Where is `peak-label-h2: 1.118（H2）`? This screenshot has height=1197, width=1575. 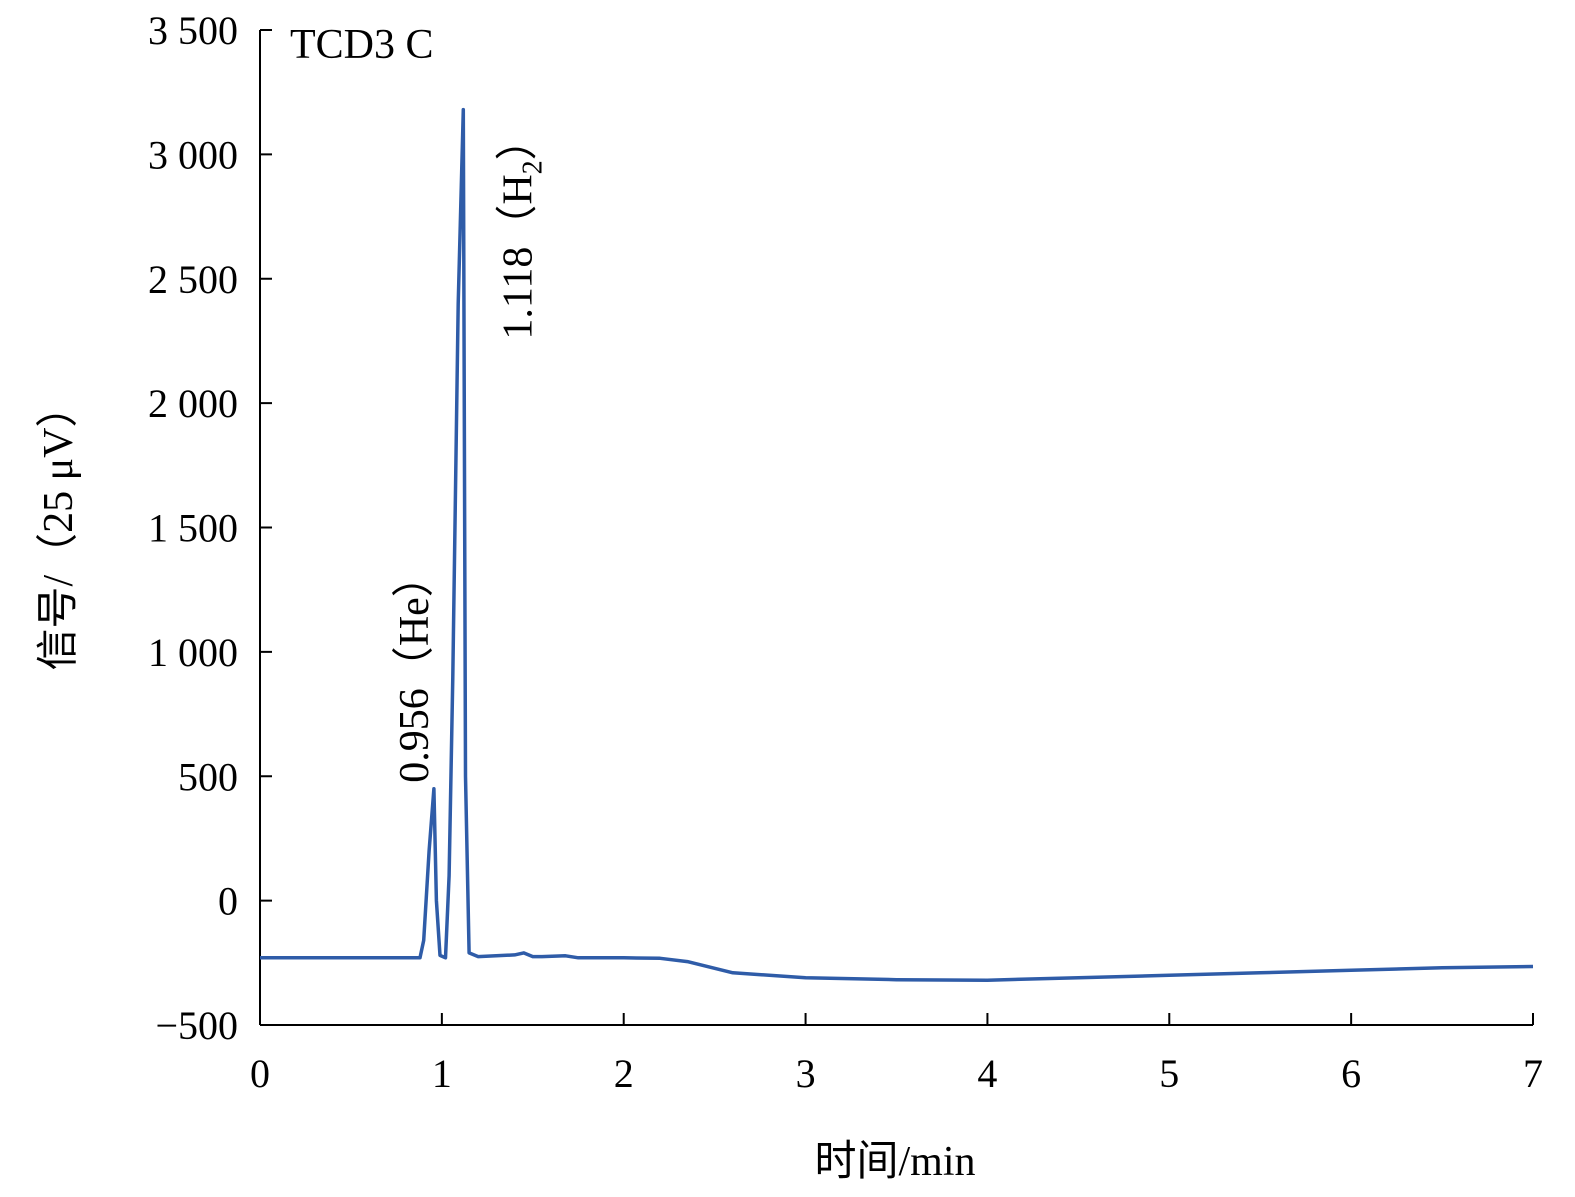 peak-label-h2: 1.118（H2） is located at coordinates (521, 228).